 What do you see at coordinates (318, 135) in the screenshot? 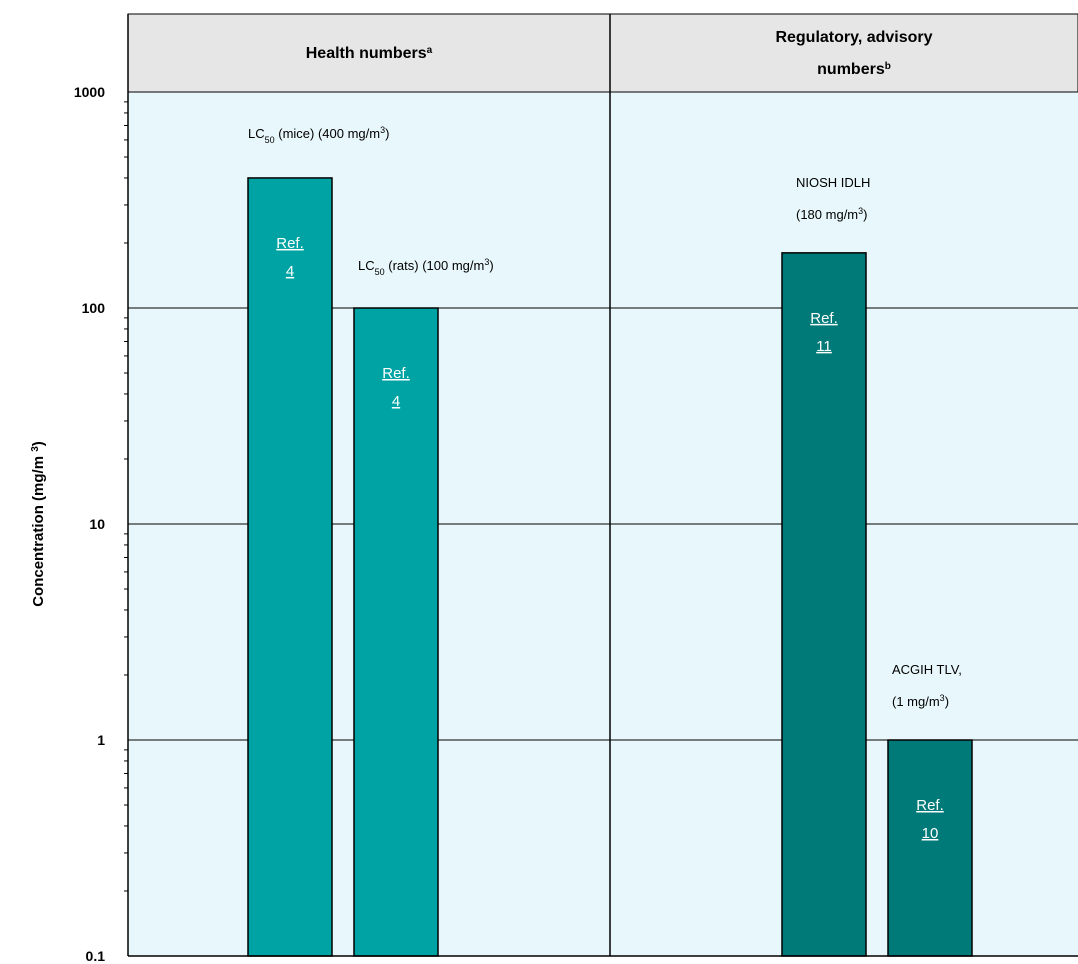
I see `bar-annotation: LC50 (mice) (400 mg/m3)` at bounding box center [318, 135].